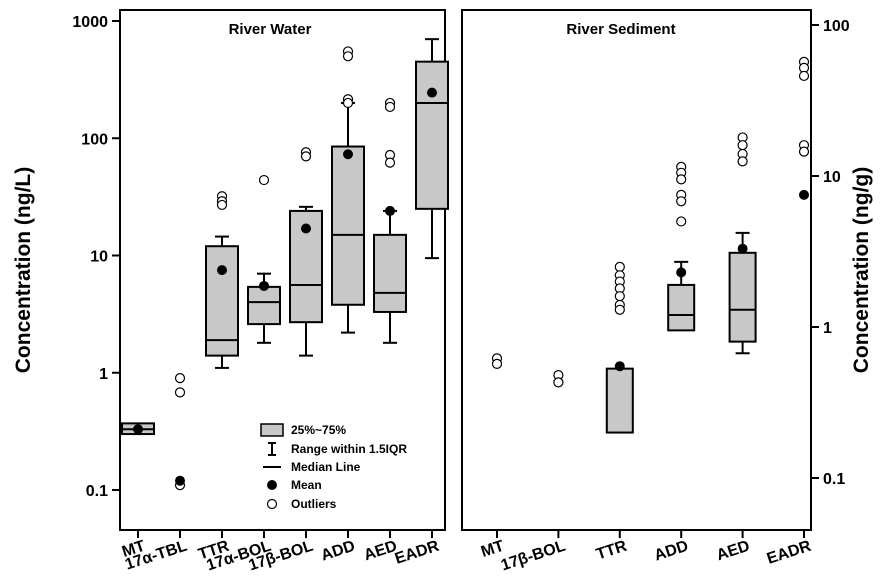 The image size is (881, 585). Describe the element at coordinates (832, 177) in the screenshot. I see `river-sediment-y-tick-label: 10` at that location.